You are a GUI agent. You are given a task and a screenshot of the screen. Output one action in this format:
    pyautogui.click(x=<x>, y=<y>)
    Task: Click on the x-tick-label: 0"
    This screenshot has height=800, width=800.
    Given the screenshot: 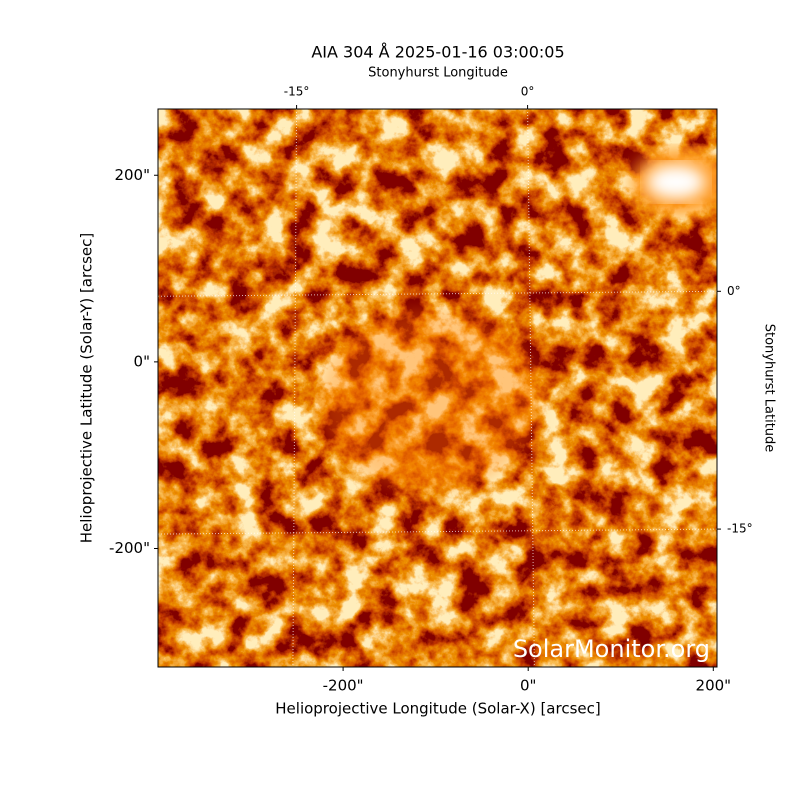 What is the action you would take?
    pyautogui.click(x=528, y=686)
    